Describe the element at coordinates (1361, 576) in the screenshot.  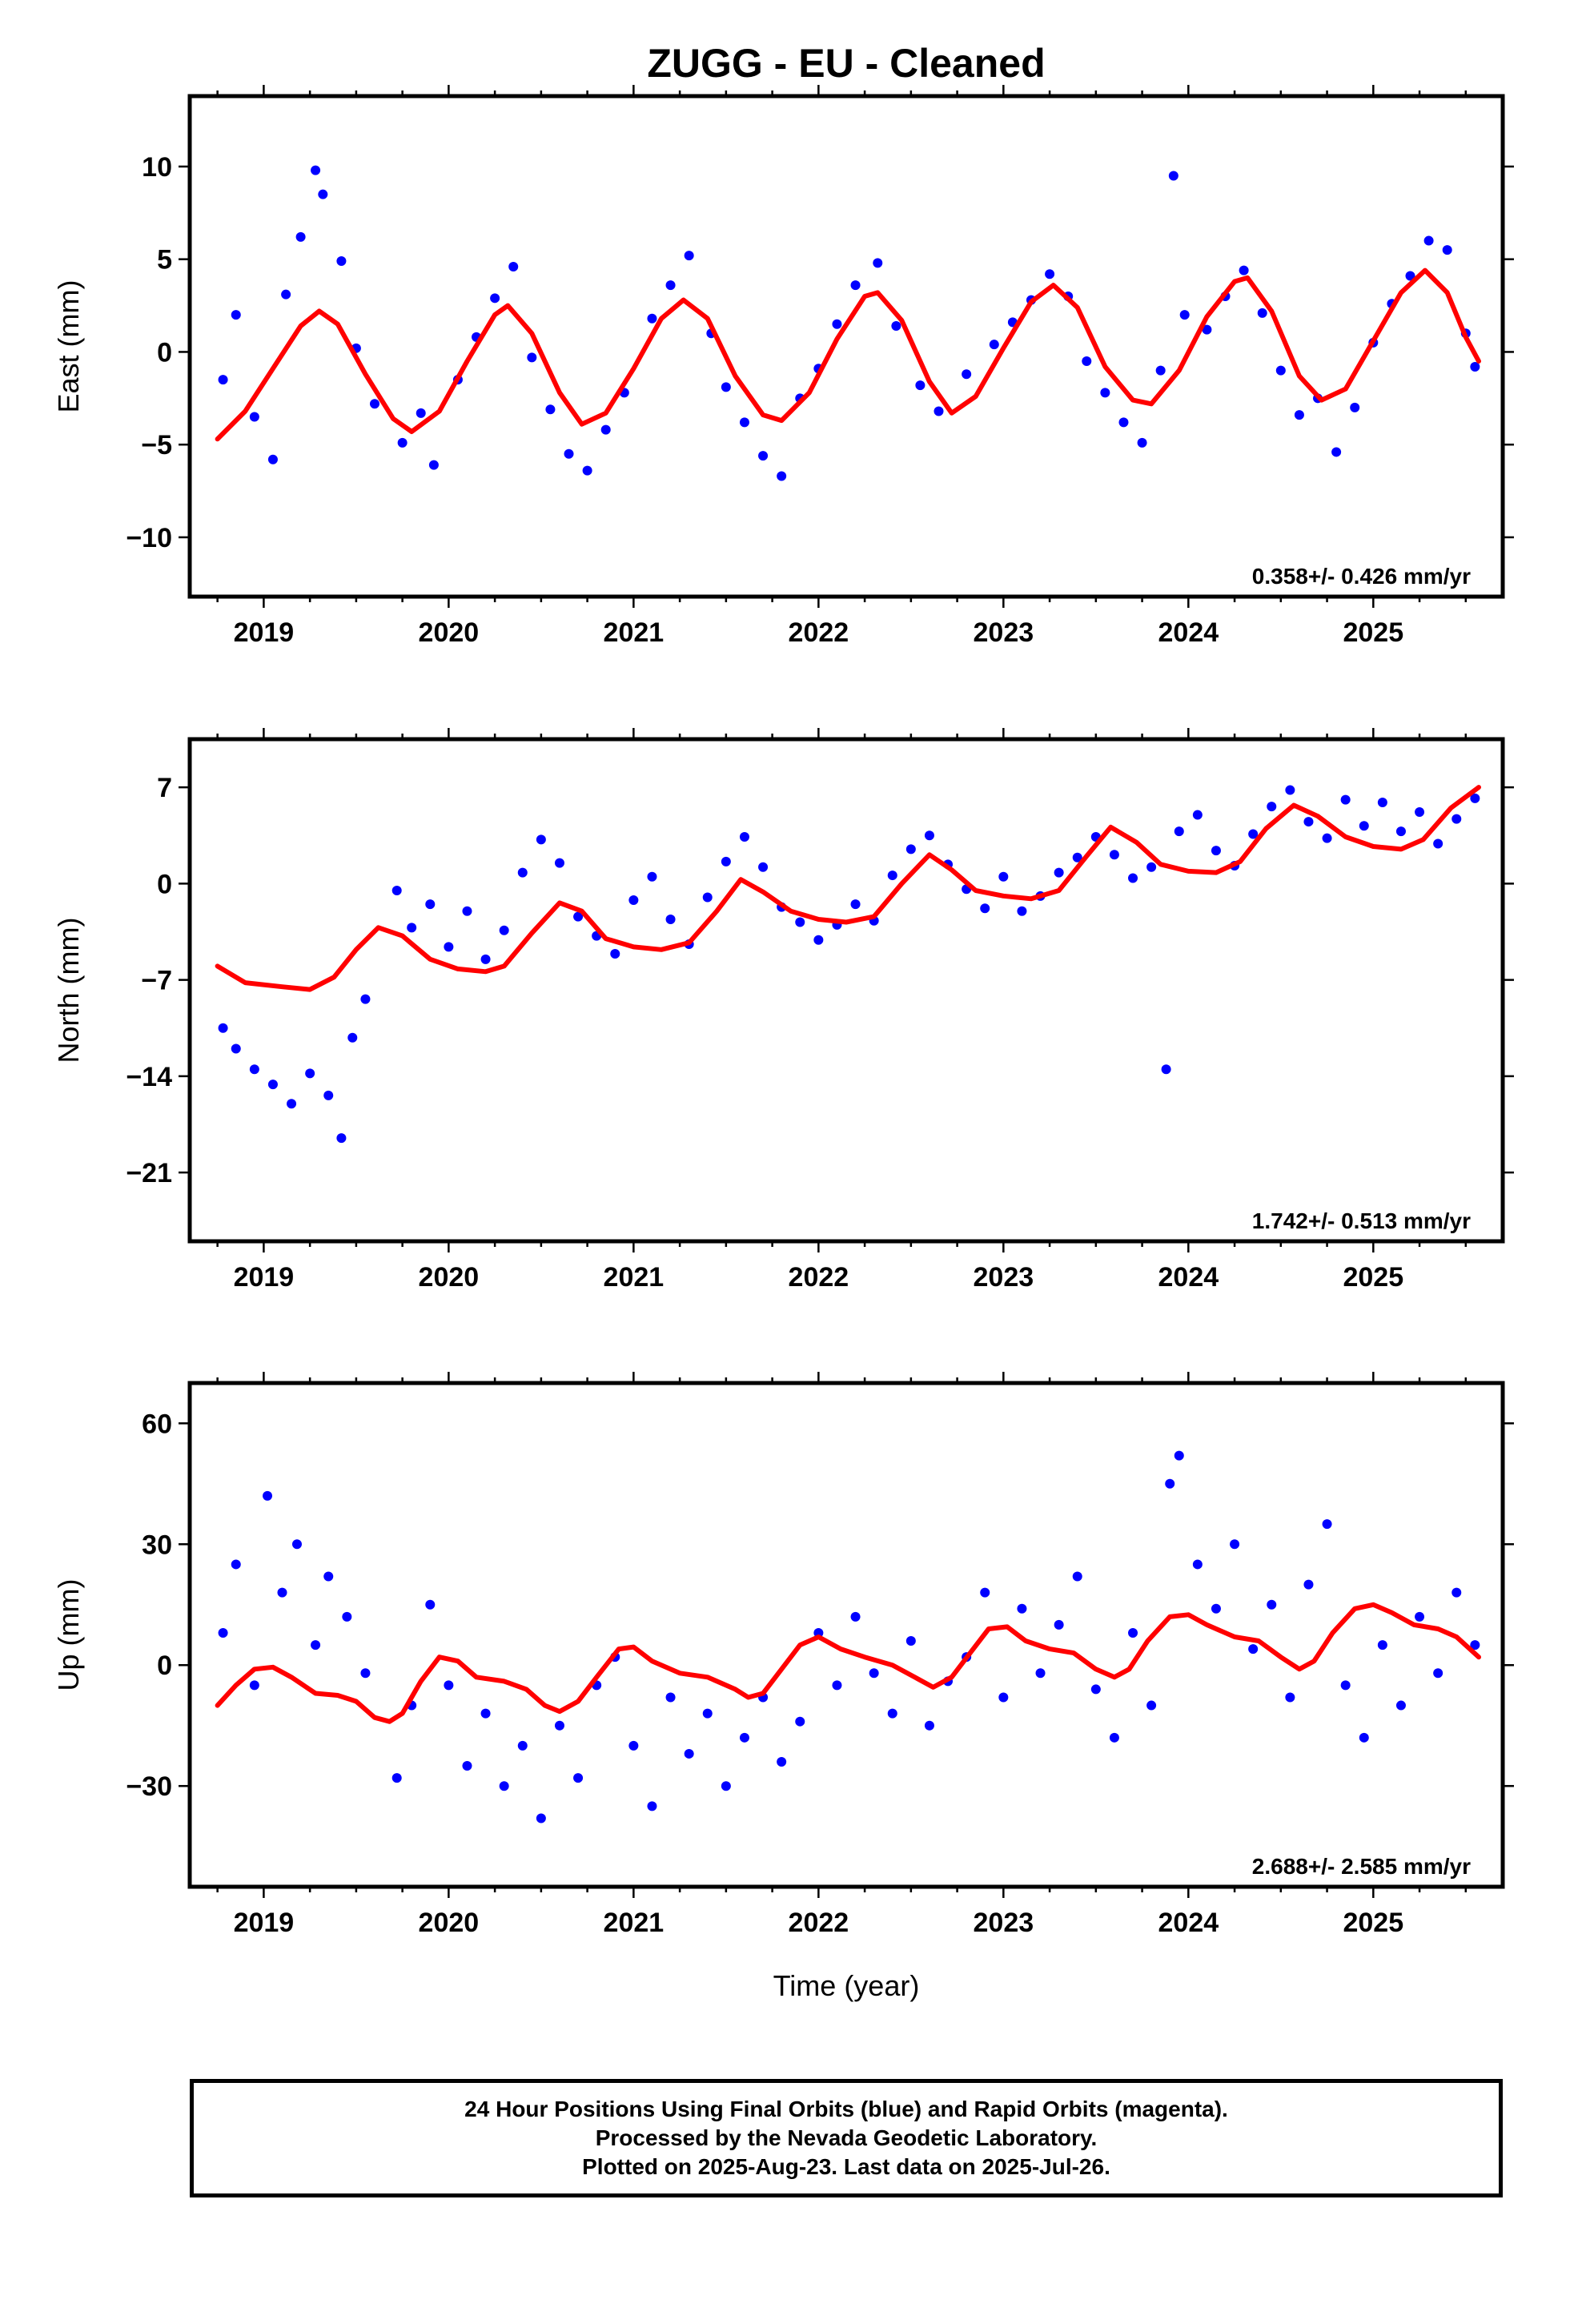
I see `rate-label-east: 0.358+/- 0.426 mm/yr` at that location.